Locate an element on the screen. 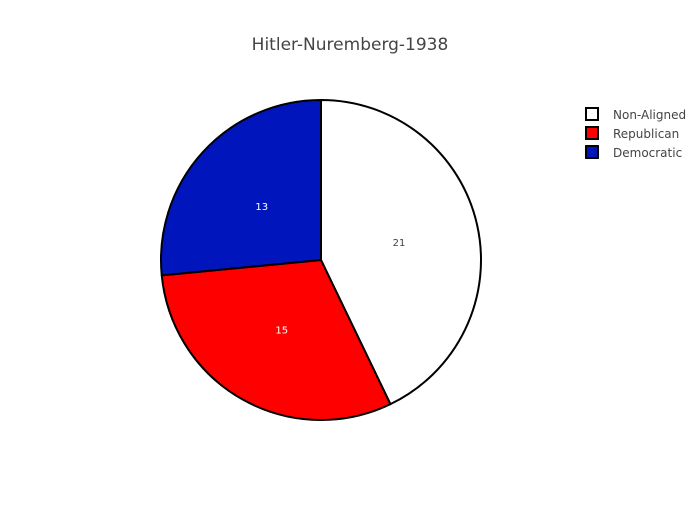 This screenshot has height=505, width=700. slice-value-label: 21 is located at coordinates (399, 243).